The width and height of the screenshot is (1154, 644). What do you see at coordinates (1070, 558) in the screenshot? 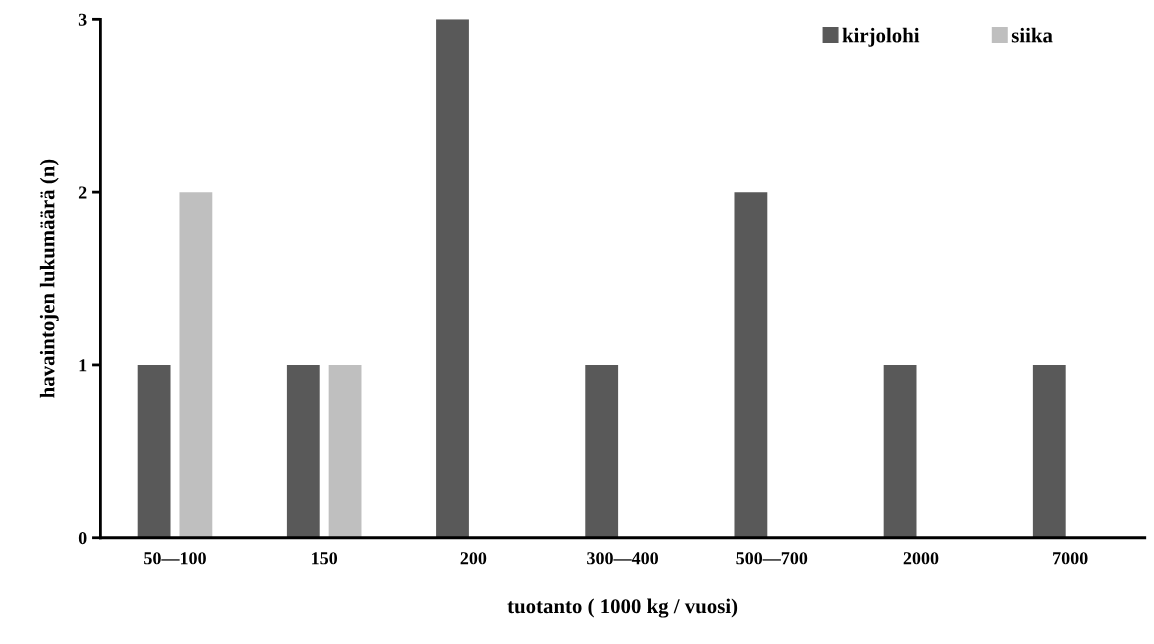
I see `x-tick-label: 7000` at bounding box center [1070, 558].